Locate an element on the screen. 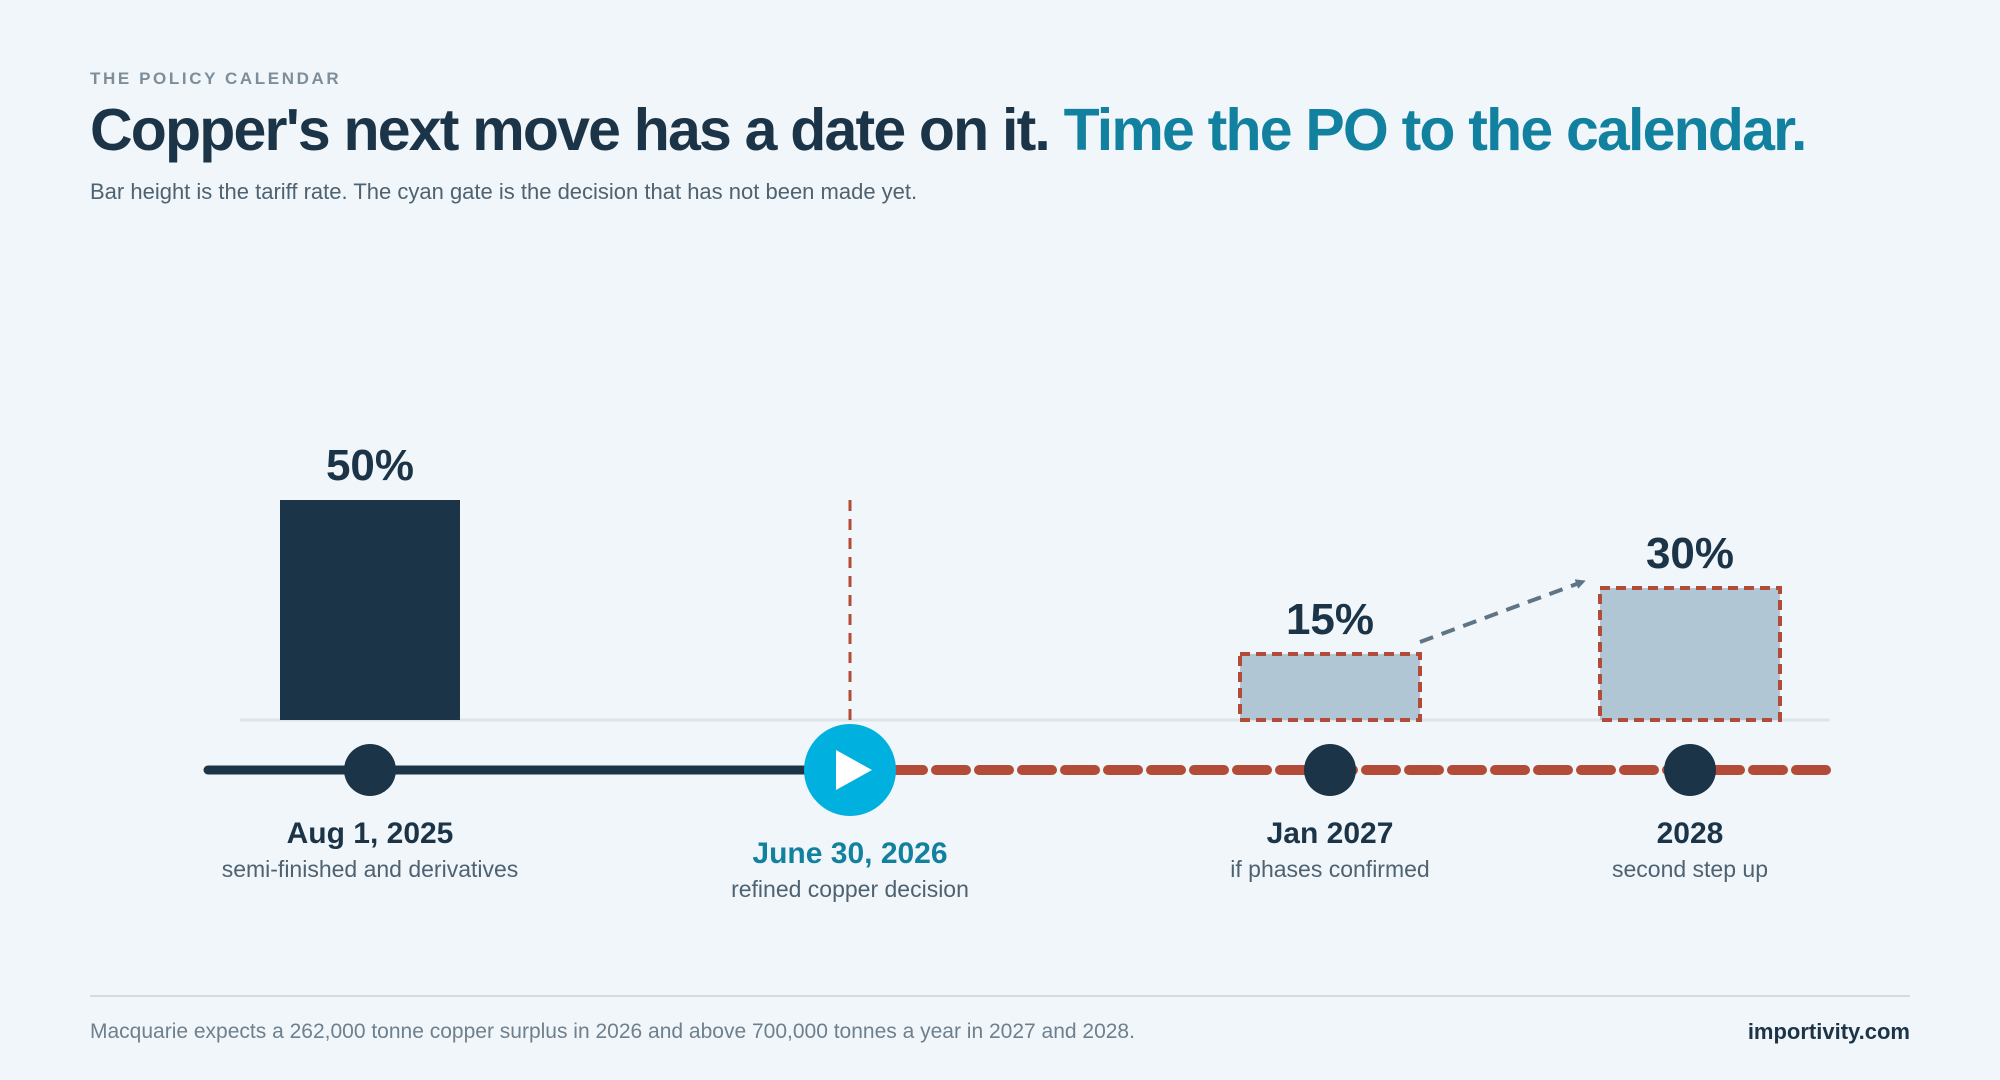 Image resolution: width=2000 pixels, height=1080 pixels. date-sublabel: semi-finished and derivatives is located at coordinates (370, 869).